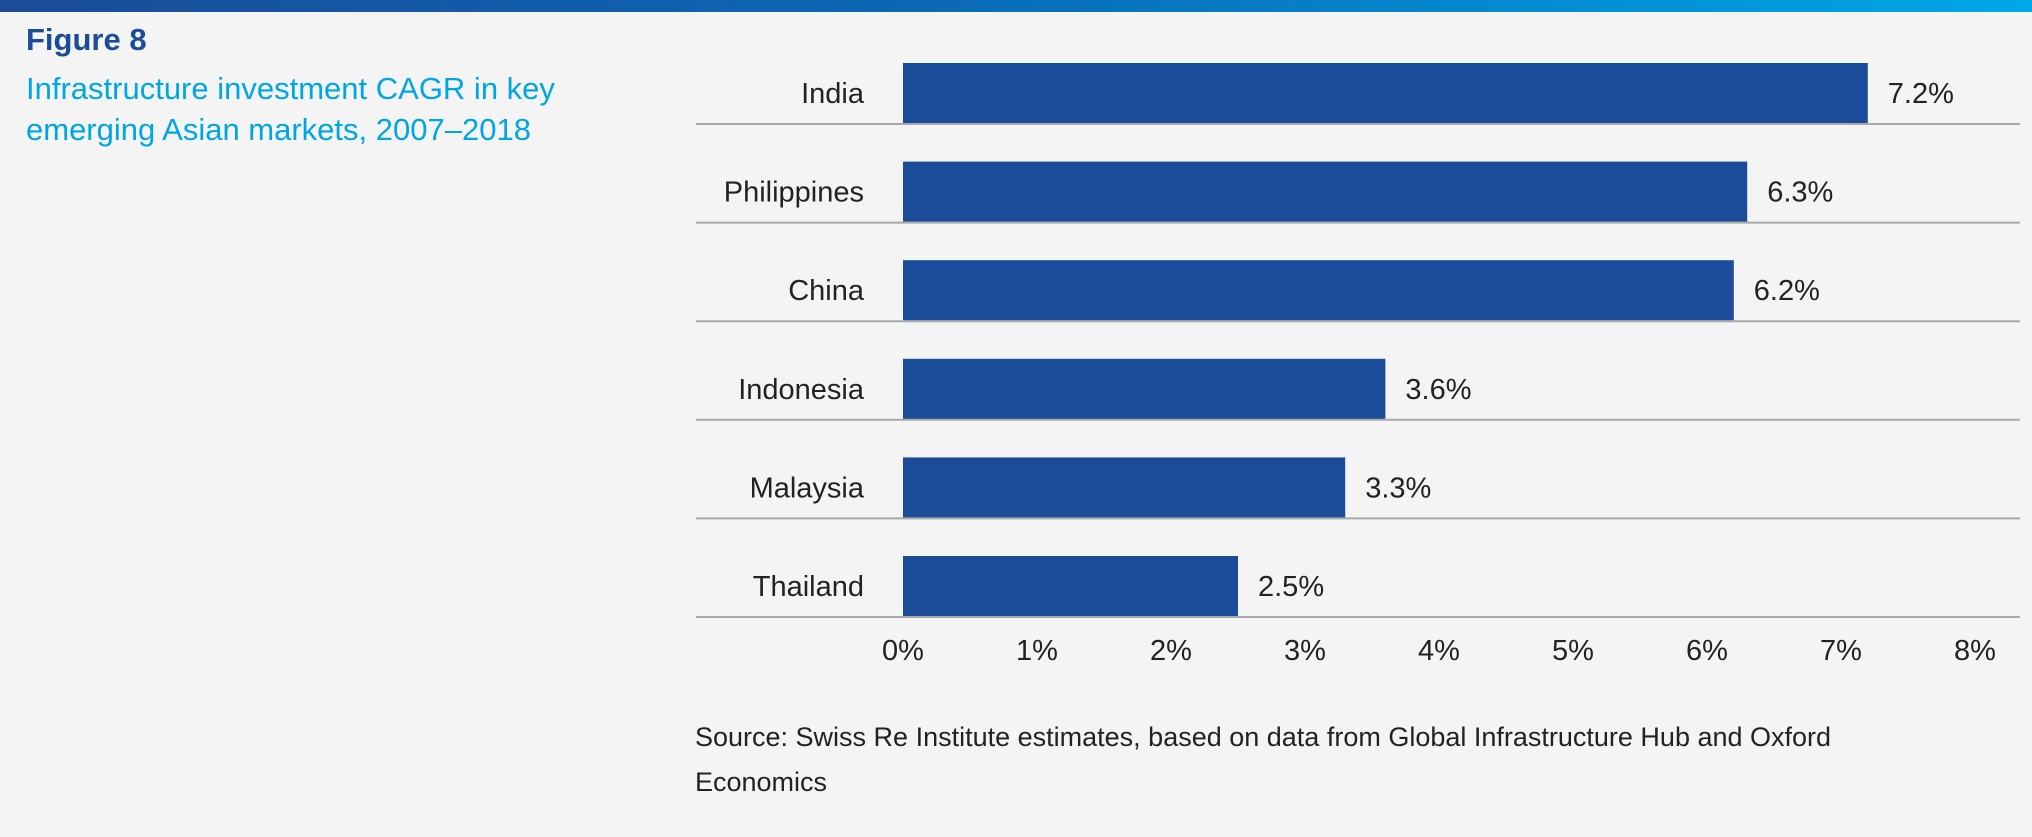 The height and width of the screenshot is (837, 2032). Describe the element at coordinates (833, 94) in the screenshot. I see `category-label: India` at that location.